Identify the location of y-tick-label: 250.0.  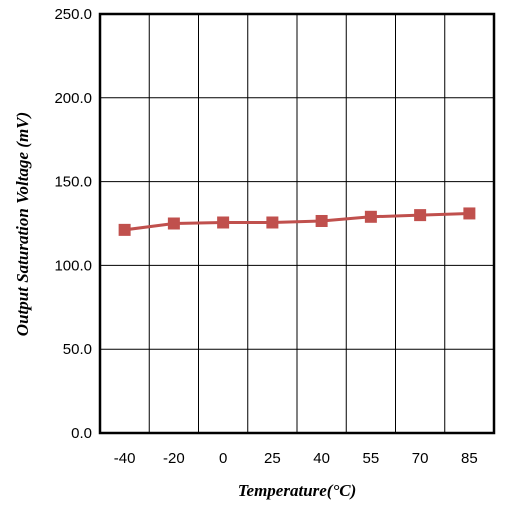
(73, 14).